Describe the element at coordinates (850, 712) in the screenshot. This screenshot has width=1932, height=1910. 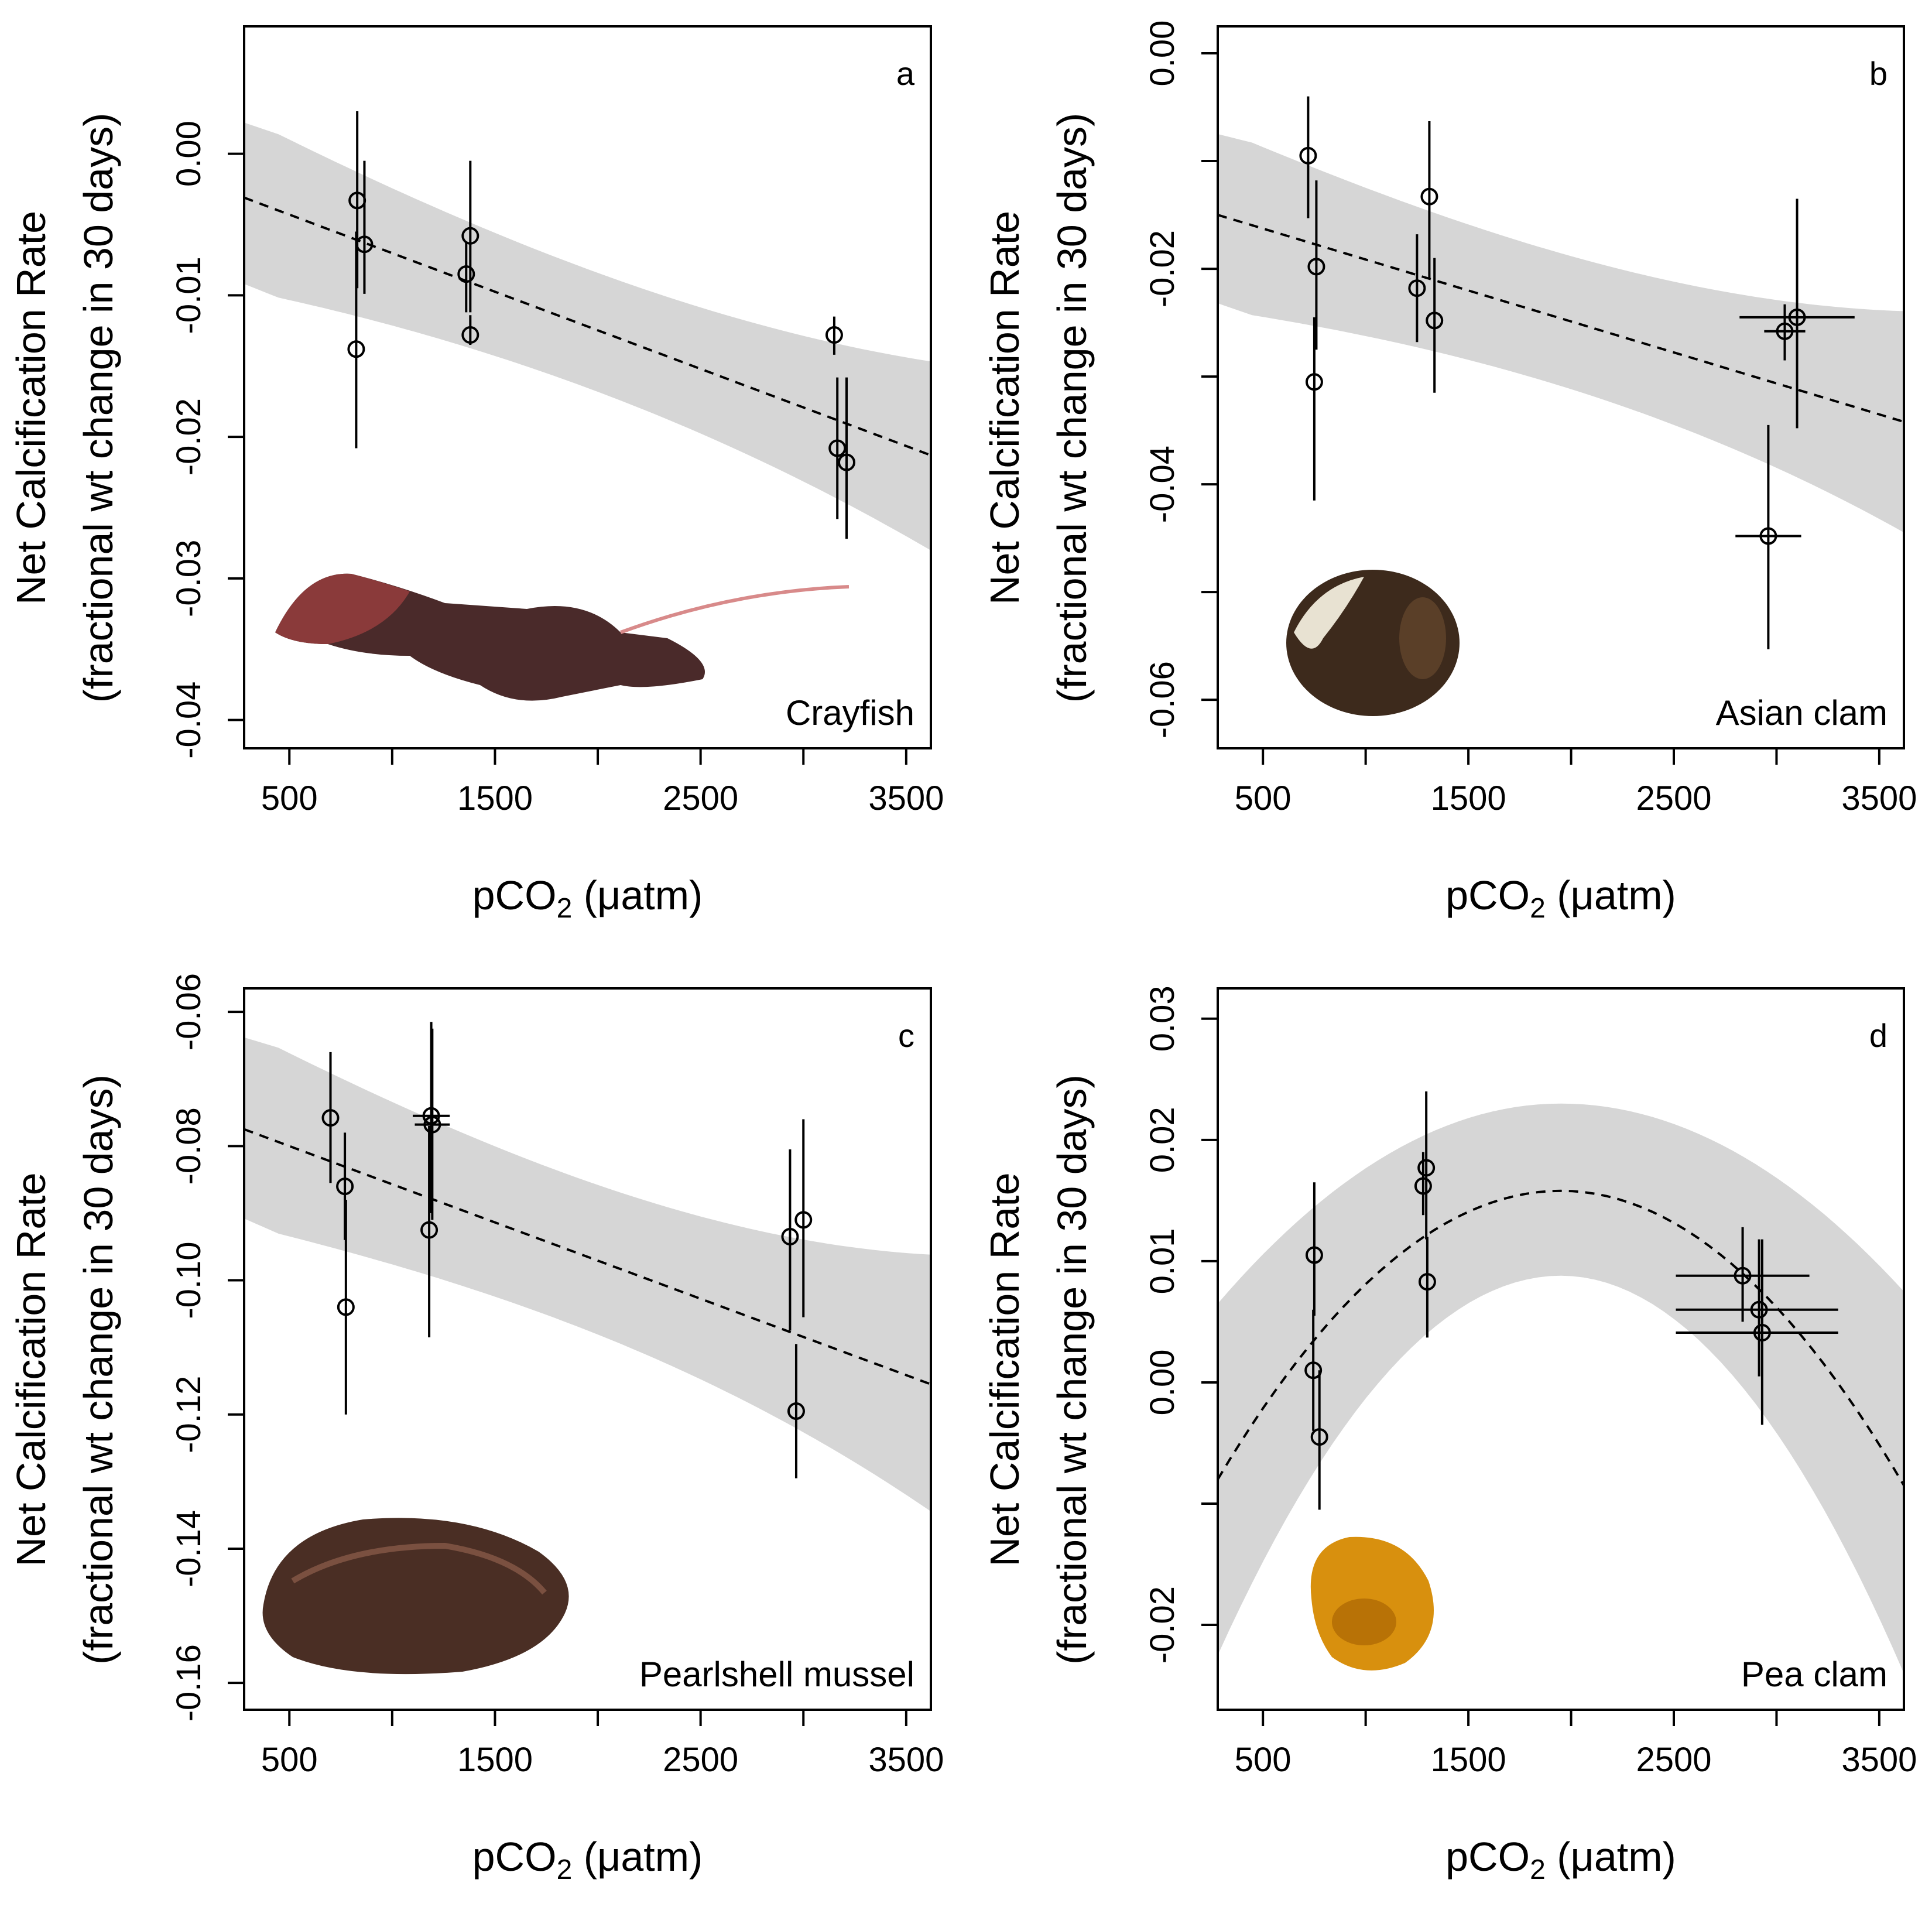
I see `species-label: Crayfish` at that location.